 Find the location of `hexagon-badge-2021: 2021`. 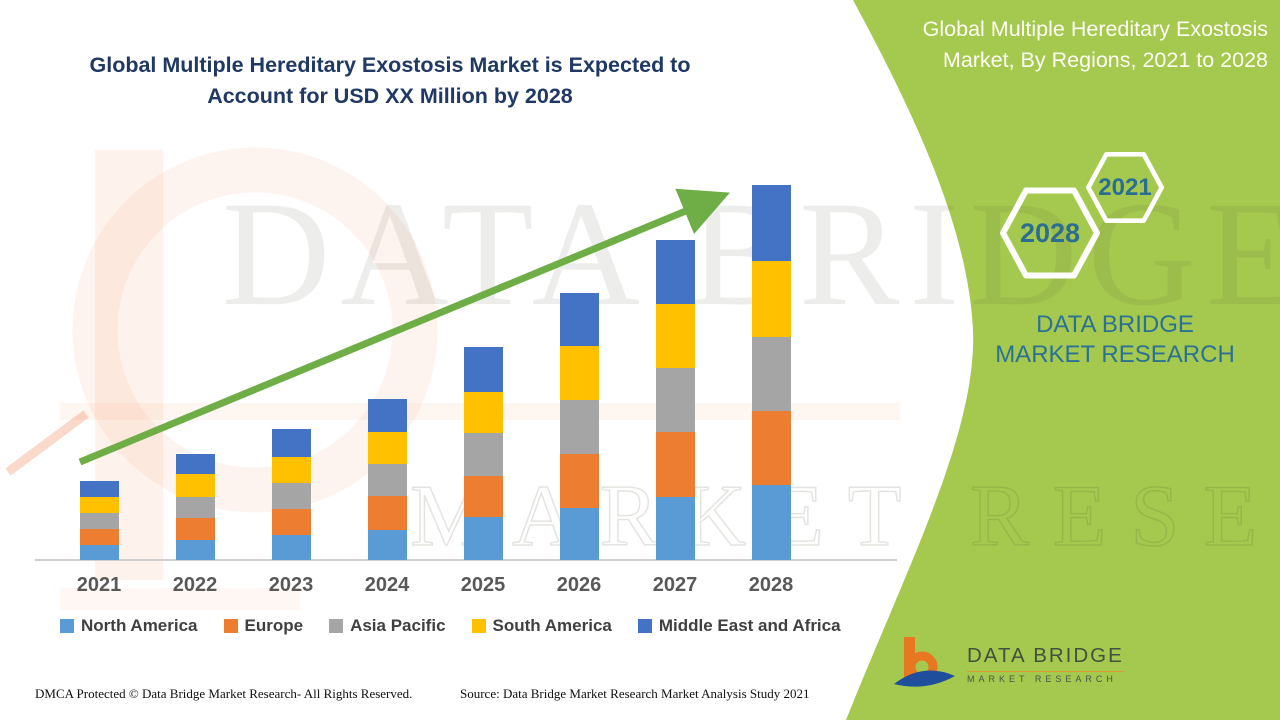

hexagon-badge-2021: 2021 is located at coordinates (1125, 187).